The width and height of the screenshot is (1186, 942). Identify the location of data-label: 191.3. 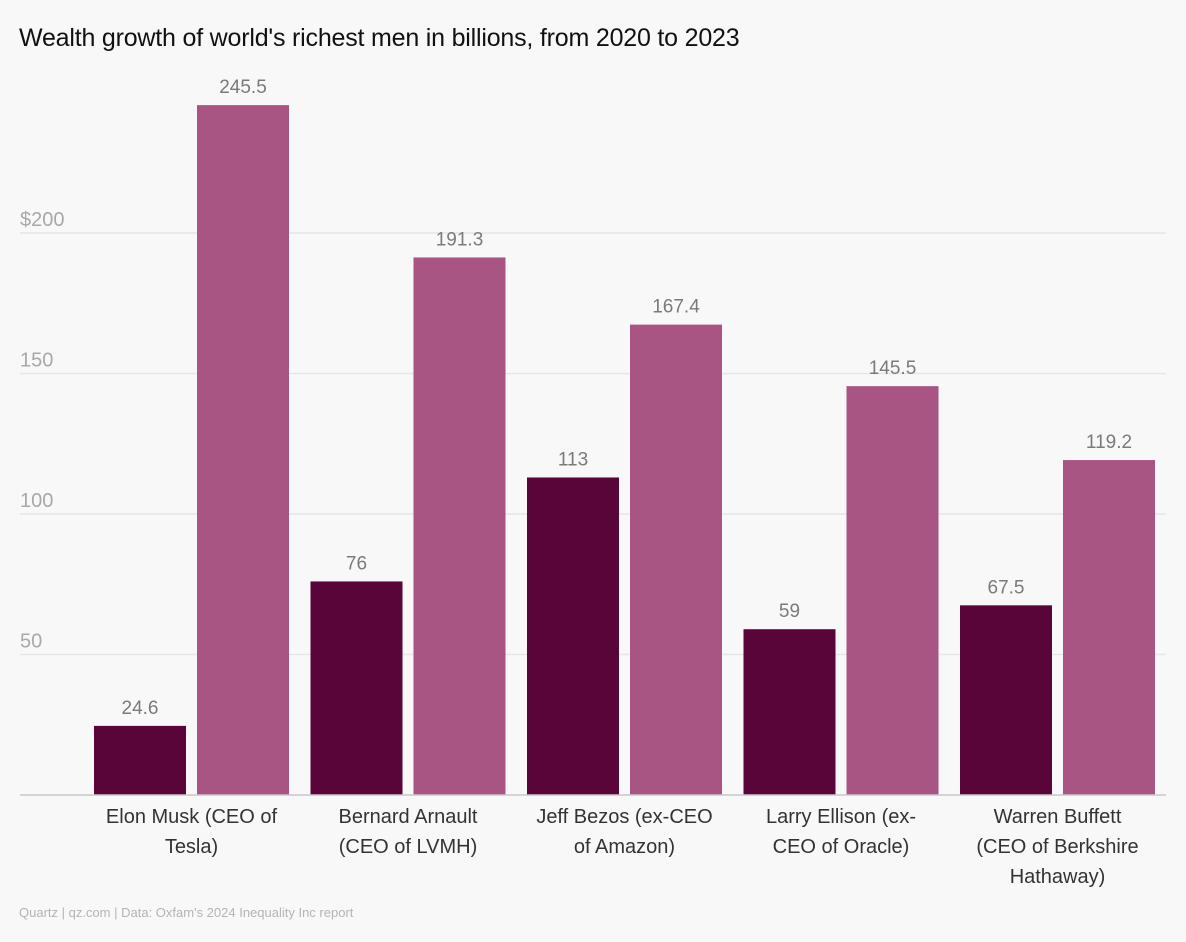
(460, 239).